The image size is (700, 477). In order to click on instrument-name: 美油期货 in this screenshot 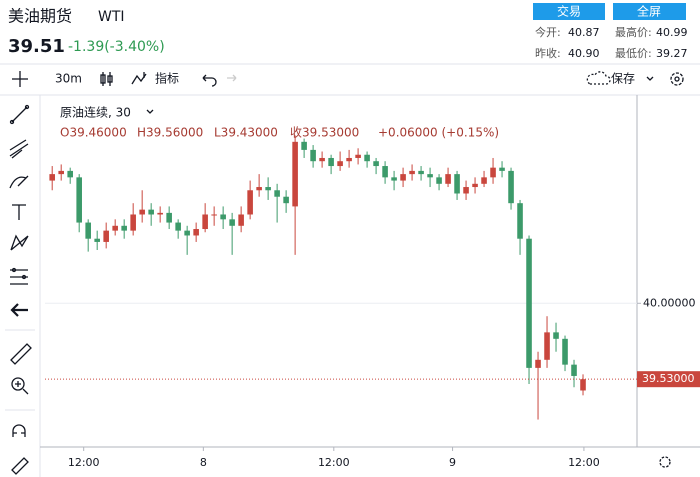, I will do `click(40, 16)`.